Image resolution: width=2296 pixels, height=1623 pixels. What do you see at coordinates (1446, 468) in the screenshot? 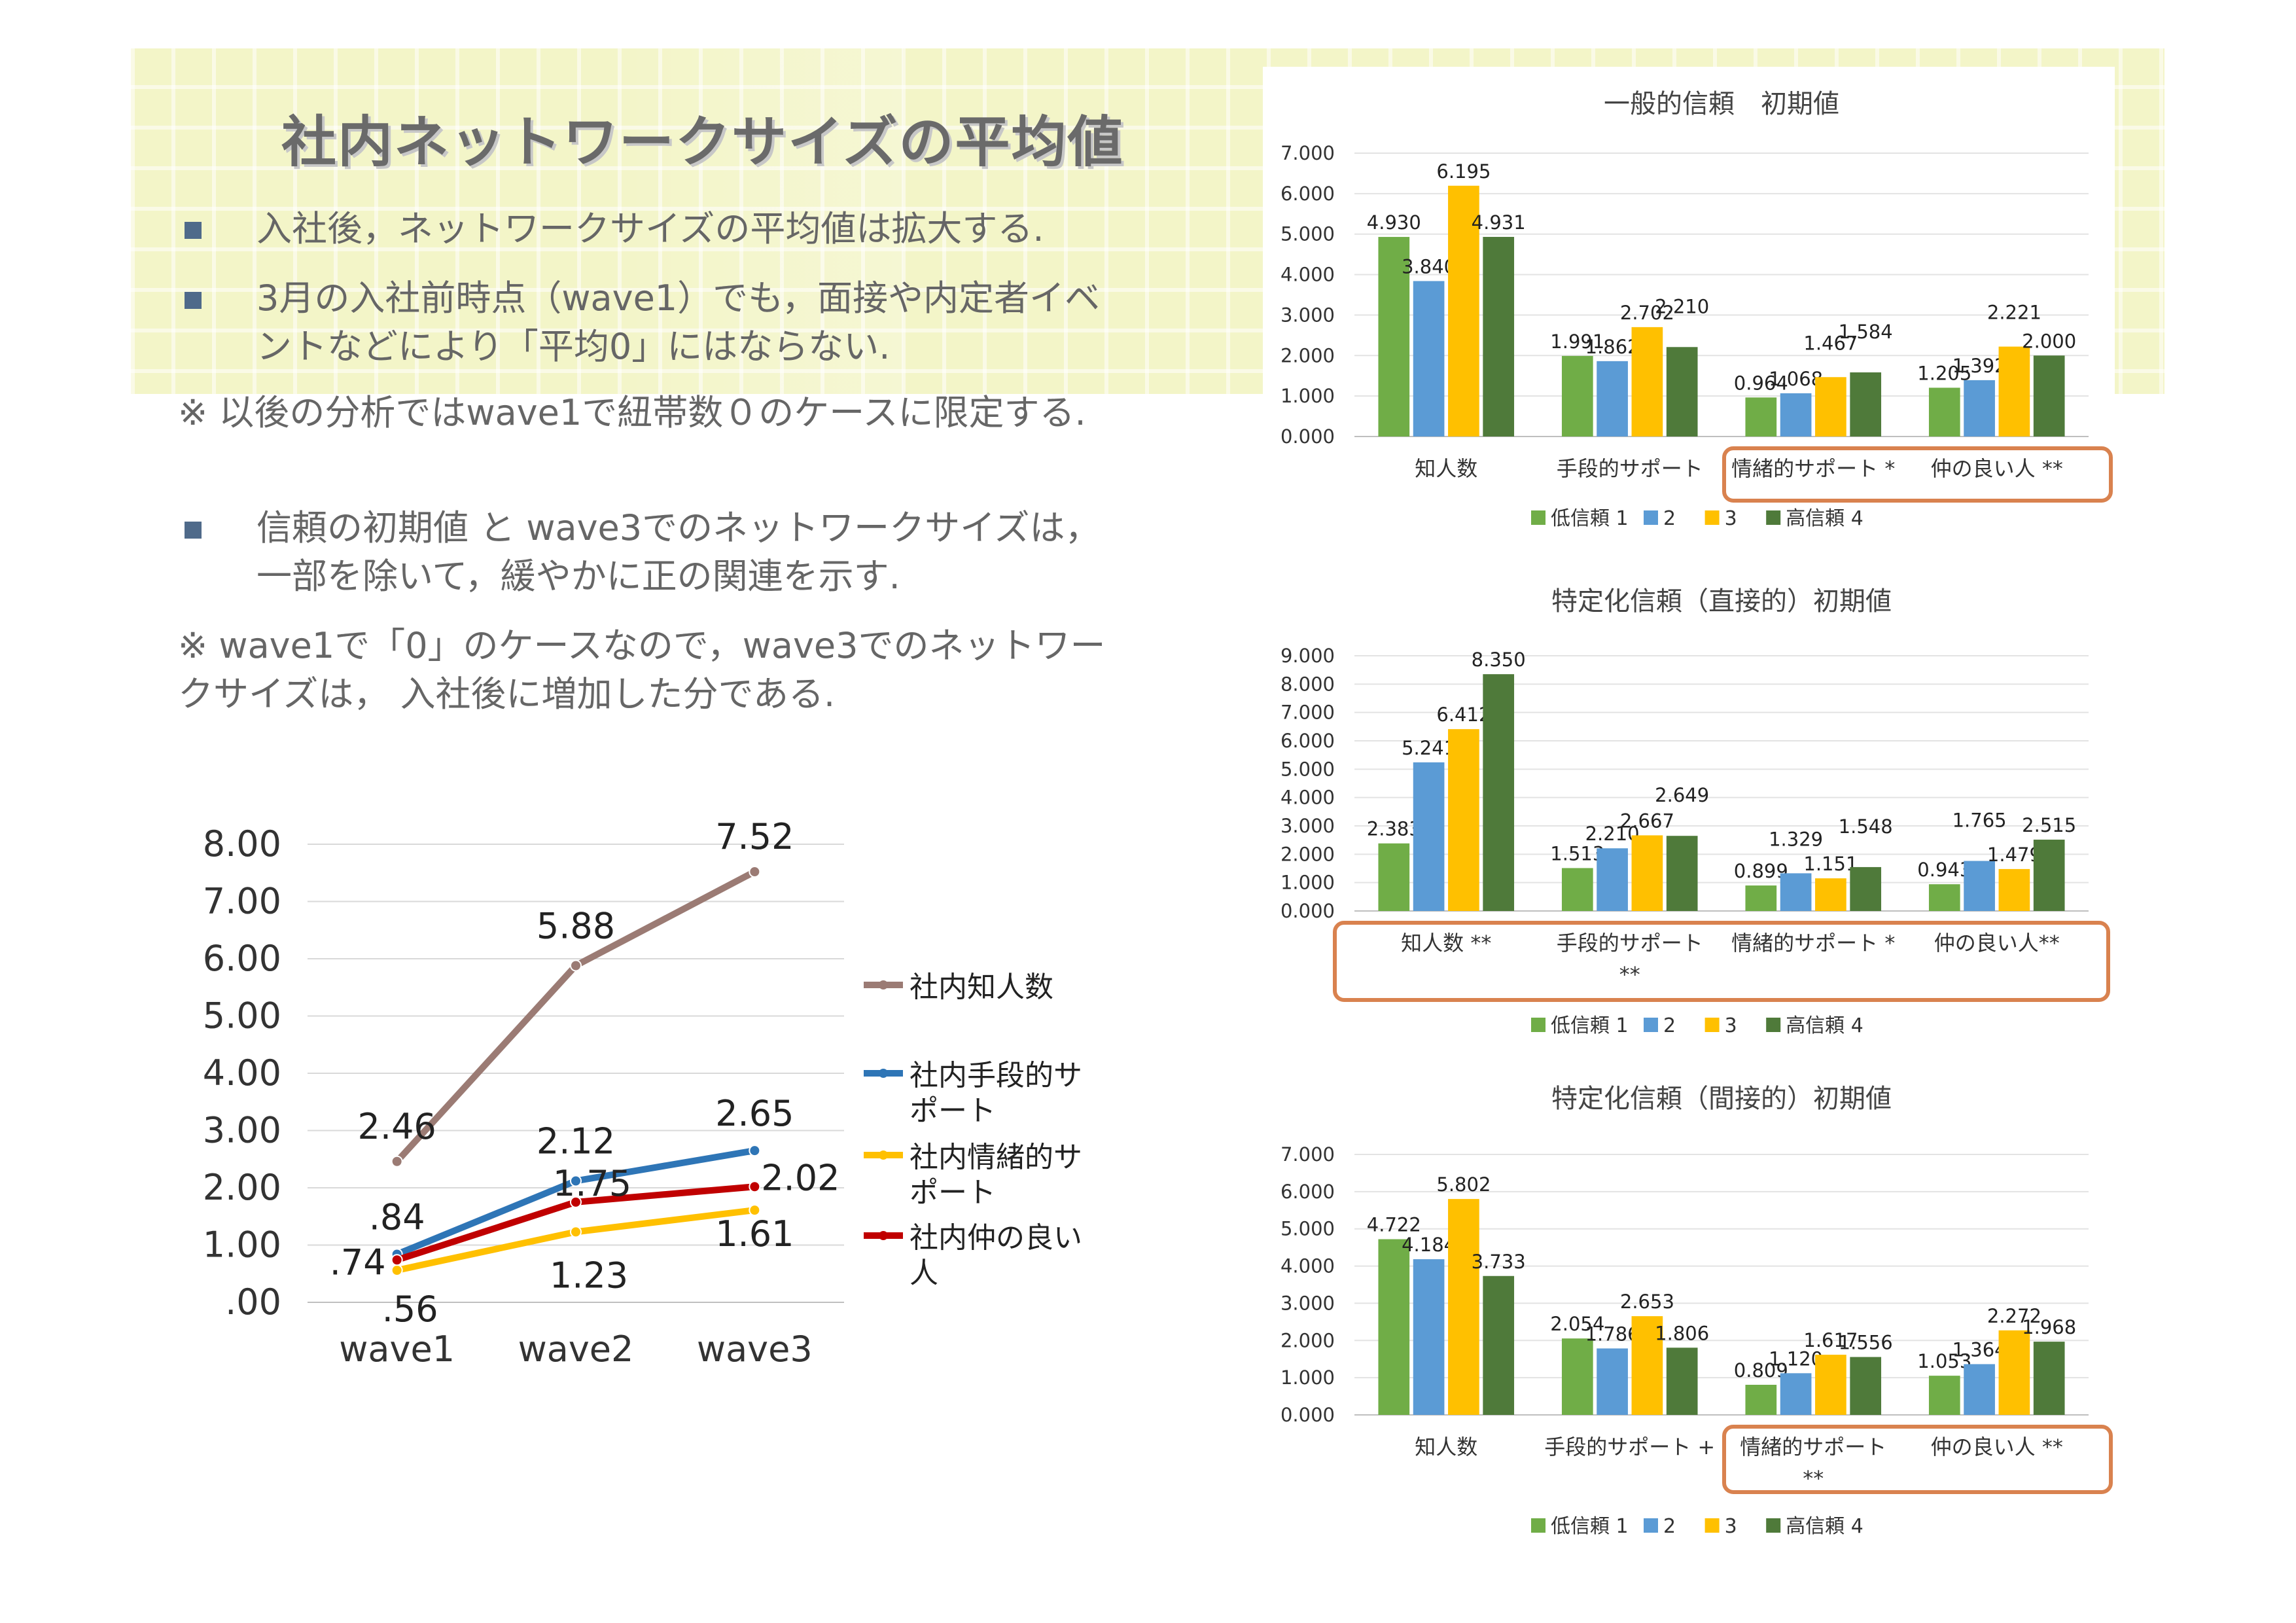
I see `x-tick-label: 知人数` at bounding box center [1446, 468].